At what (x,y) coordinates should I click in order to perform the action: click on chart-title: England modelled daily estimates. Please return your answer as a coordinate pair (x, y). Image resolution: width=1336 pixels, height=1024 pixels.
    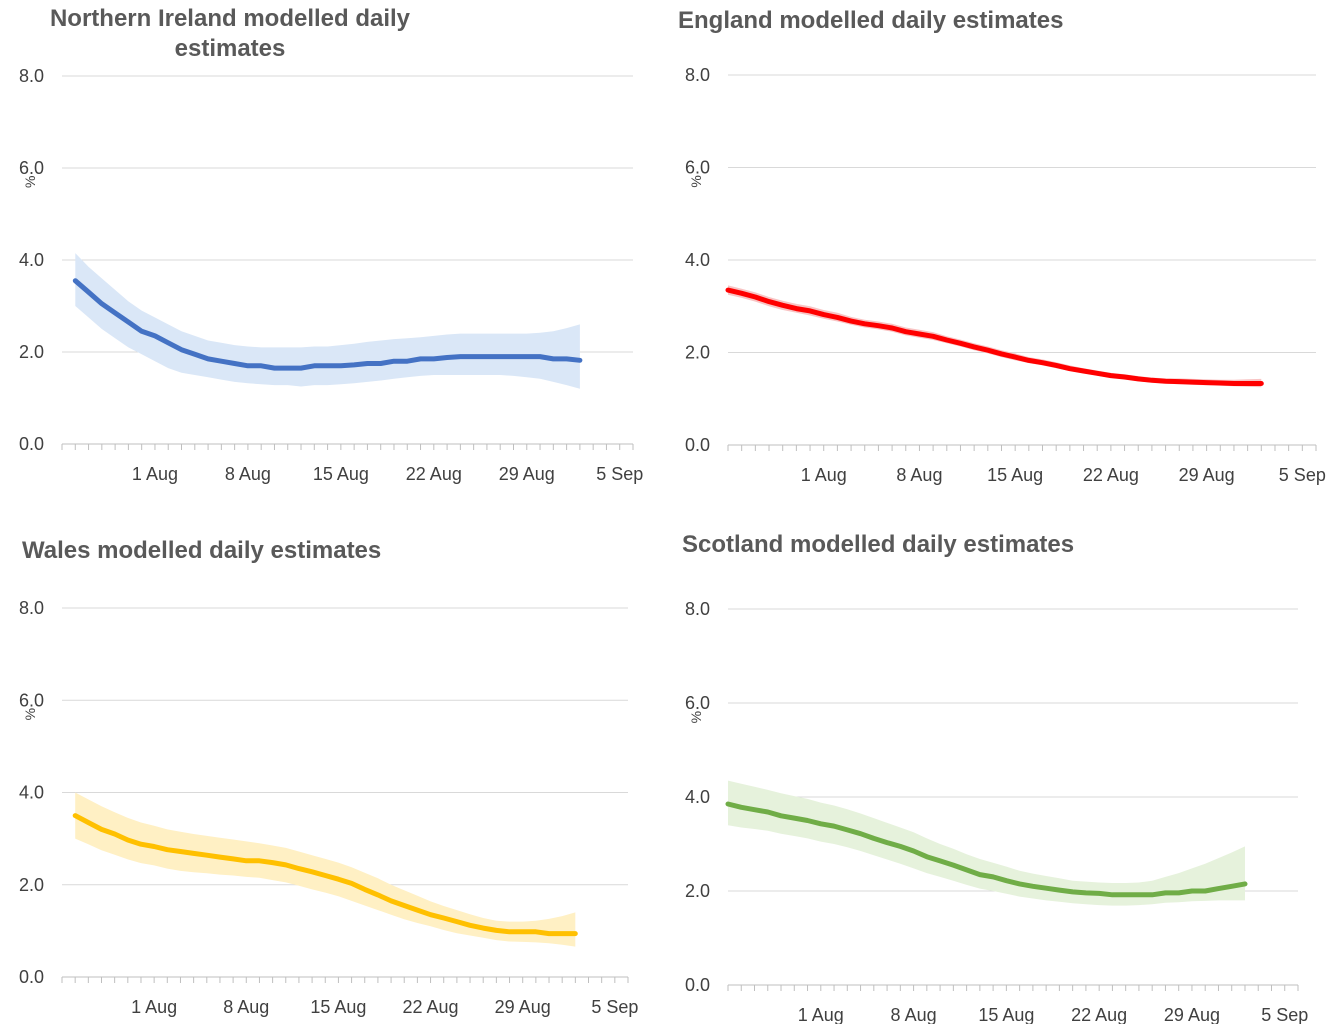
    Looking at the image, I should click on (871, 20).